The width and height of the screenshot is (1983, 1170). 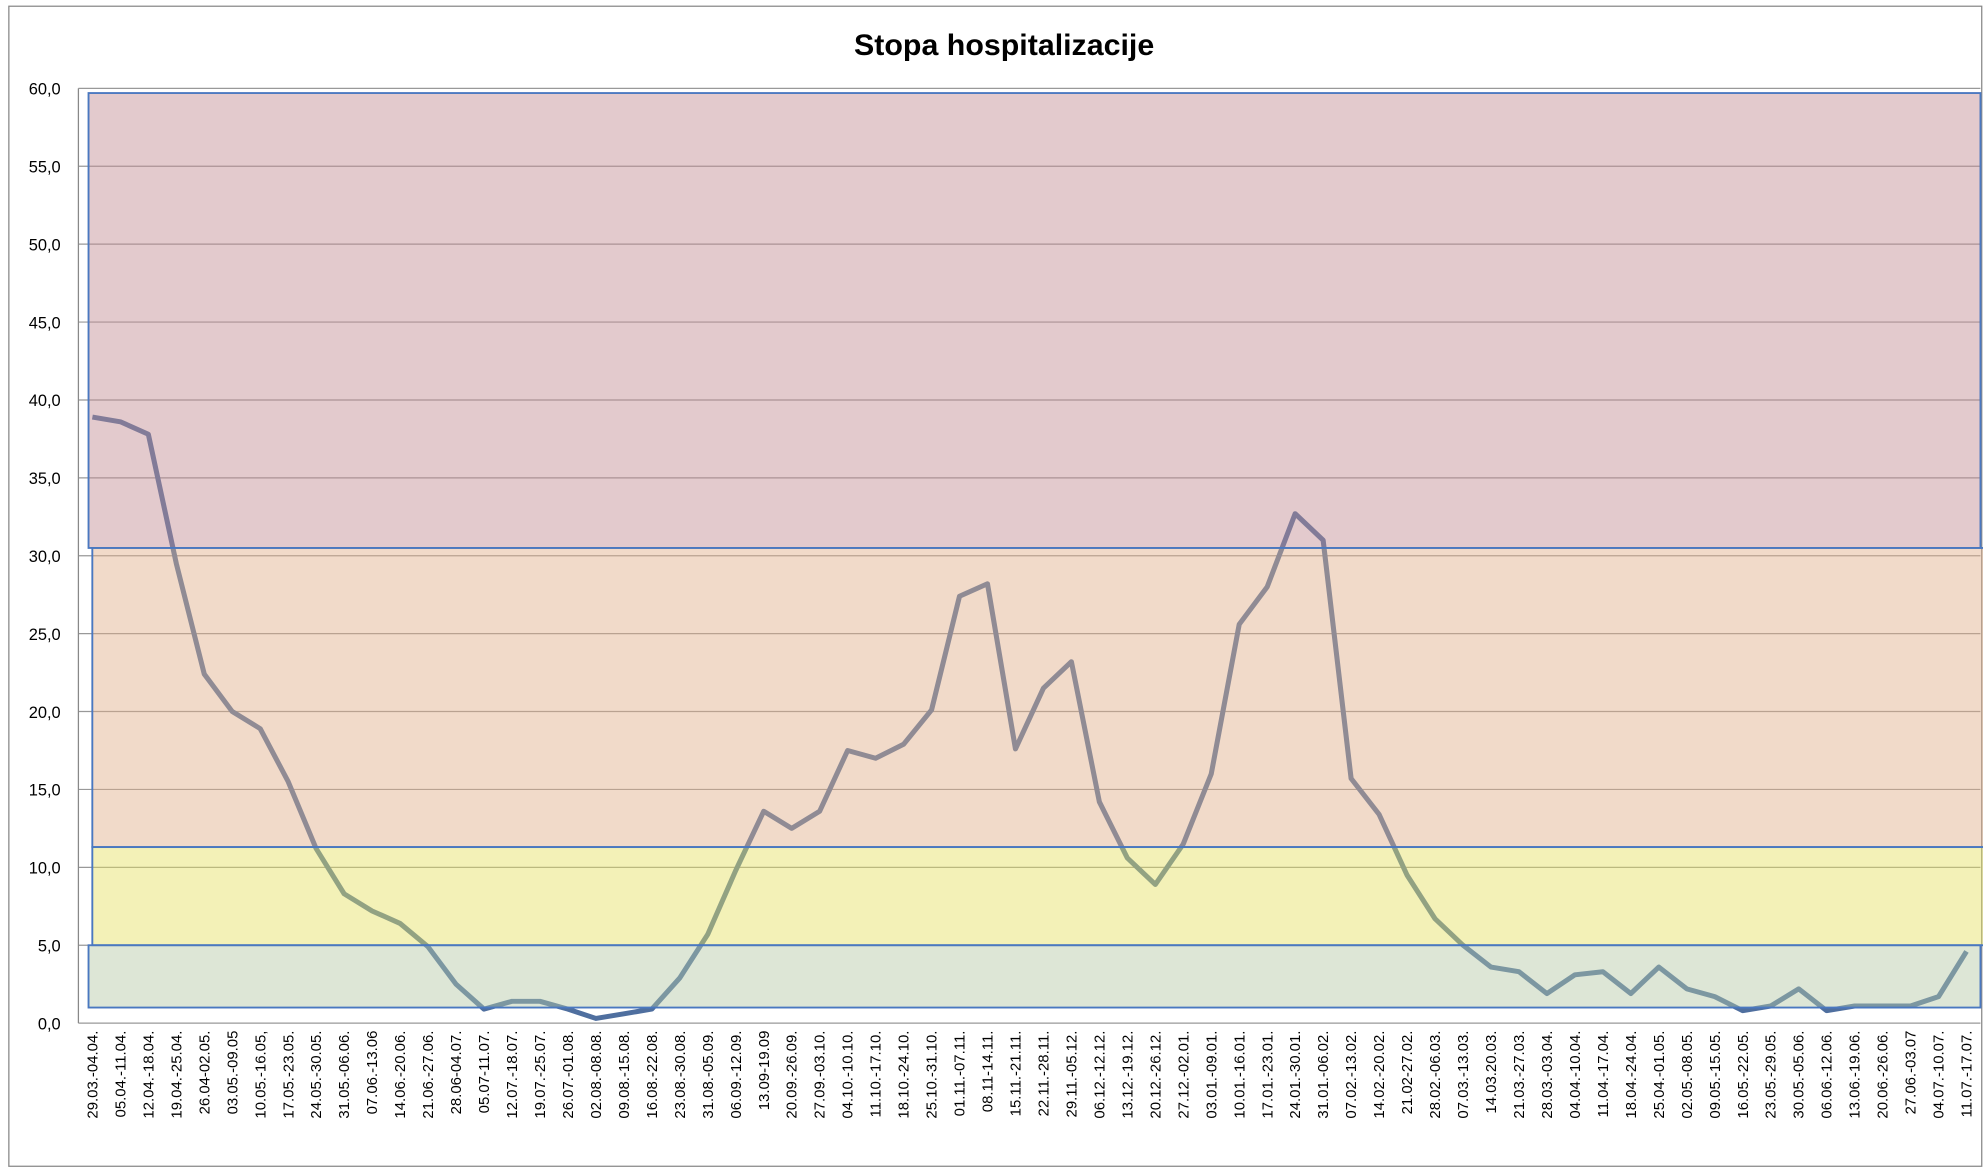 I want to click on x-tick-label: 21.02-27.02., so click(x=1407, y=1073).